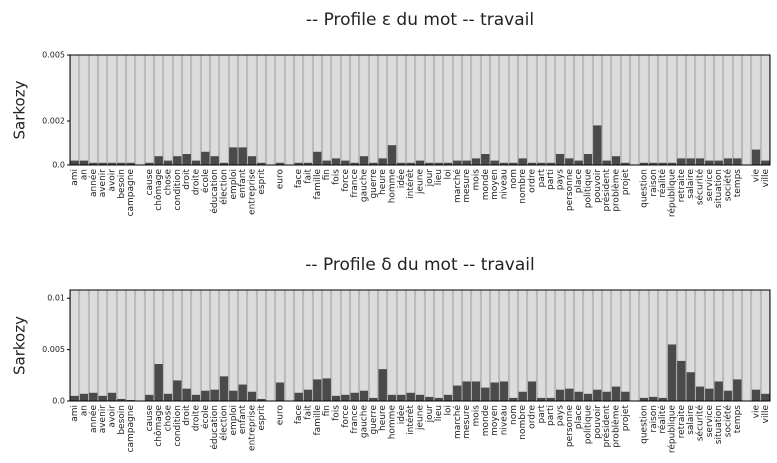  Describe the element at coordinates (645, 188) in the screenshot. I see `x-tick-label: question` at that location.